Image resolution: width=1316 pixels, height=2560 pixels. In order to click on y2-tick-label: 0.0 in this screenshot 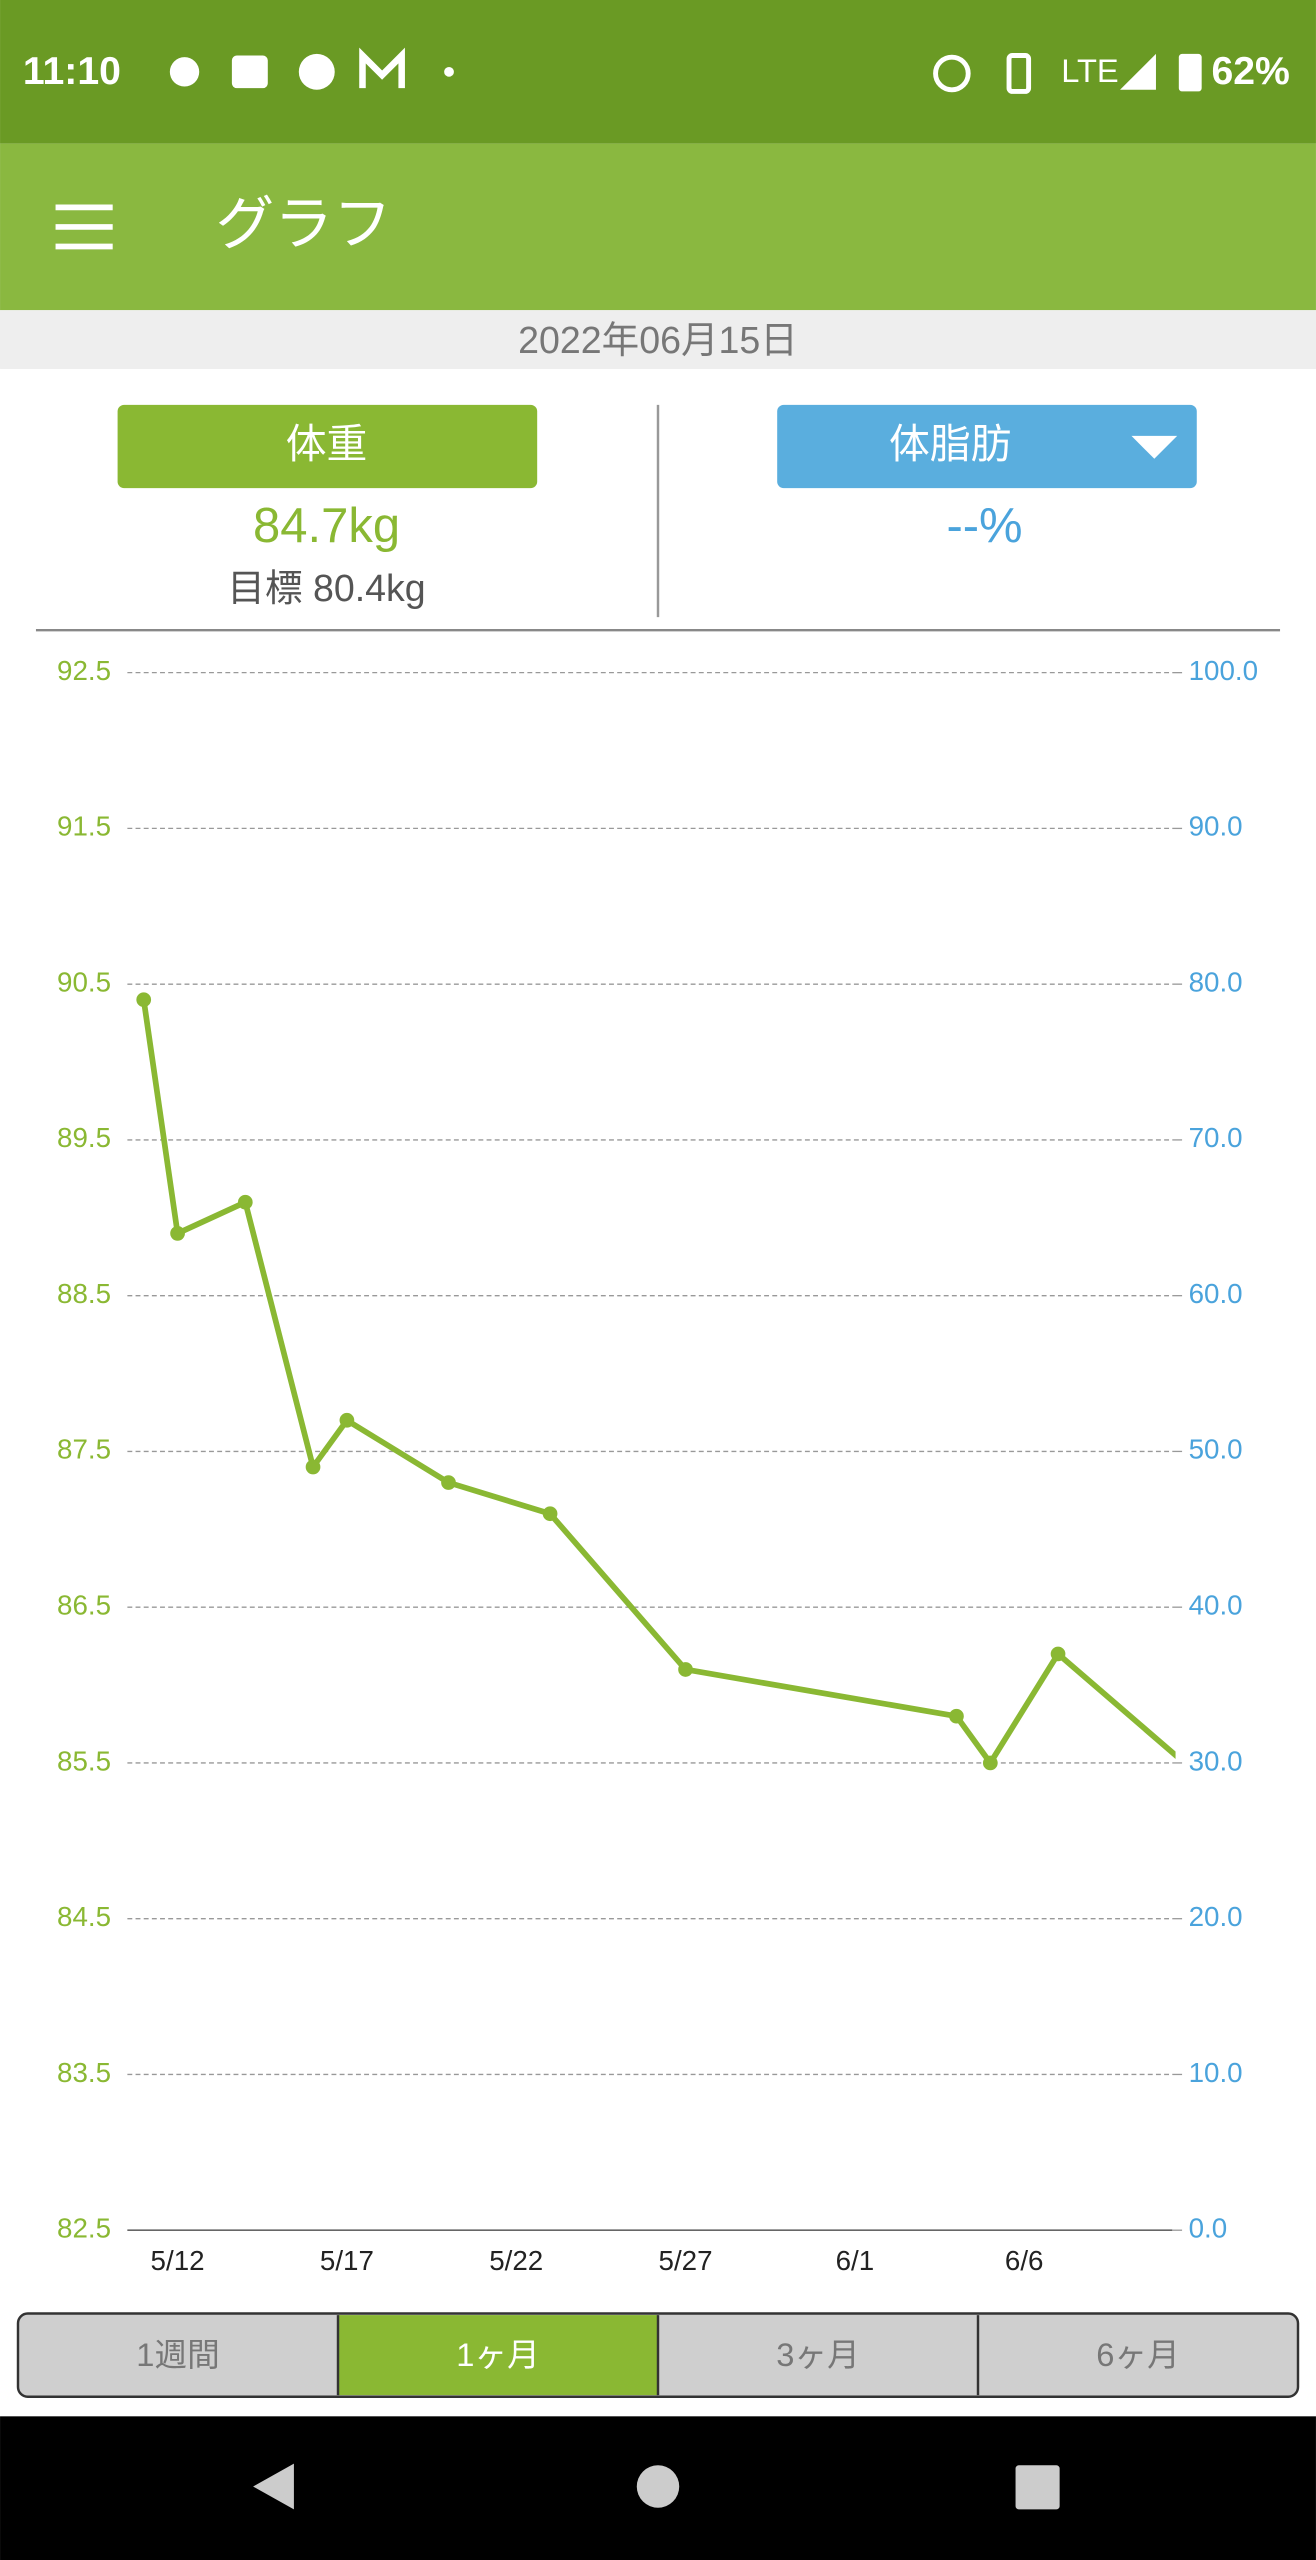, I will do `click(1208, 2228)`.